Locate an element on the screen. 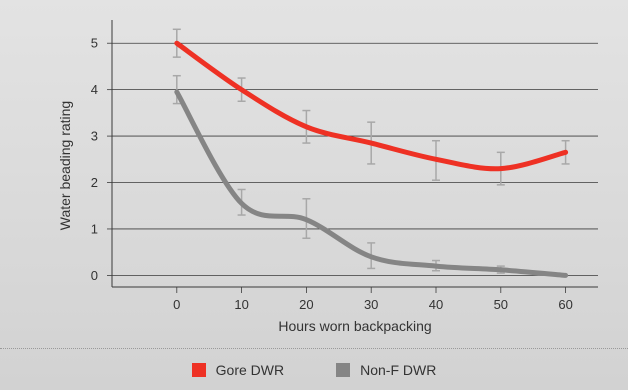  y-tick-label: 2 is located at coordinates (94, 182).